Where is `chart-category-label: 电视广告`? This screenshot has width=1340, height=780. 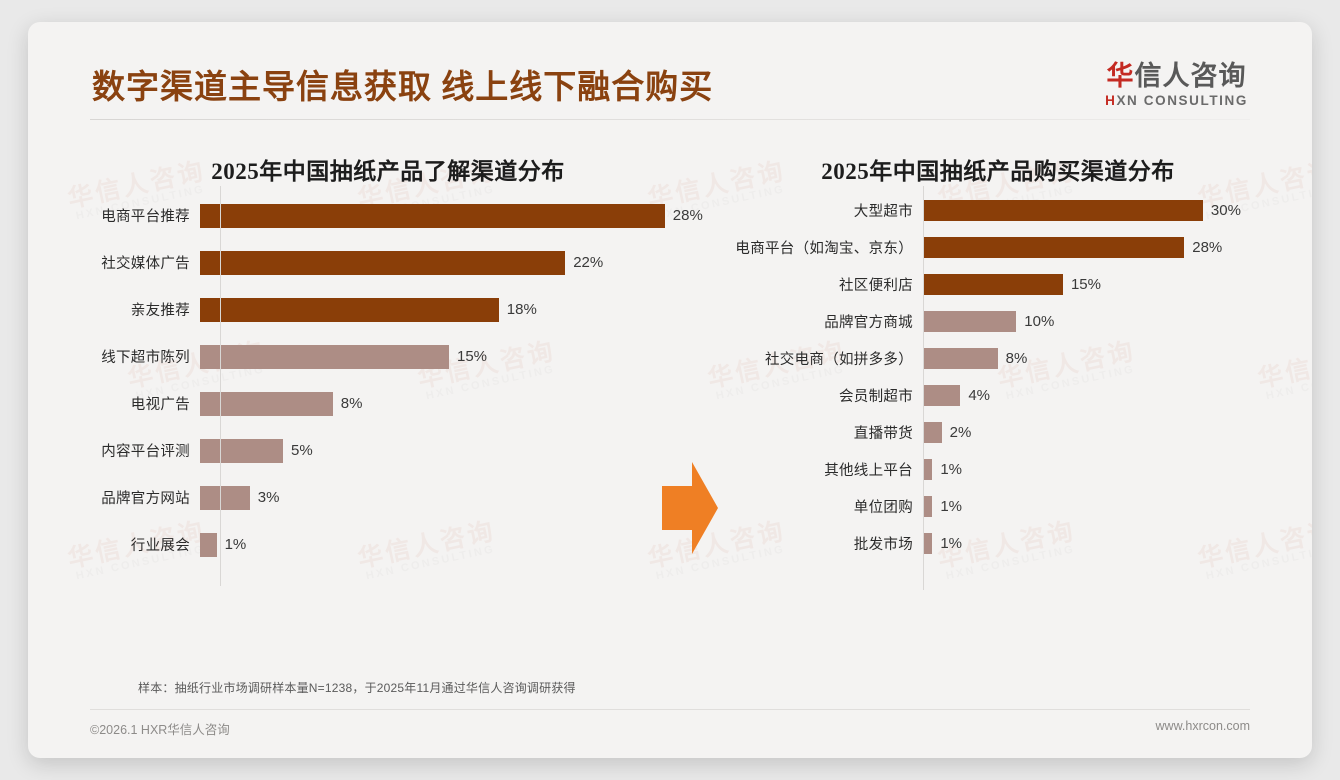
chart-category-label: 电视广告 is located at coordinates (160, 405).